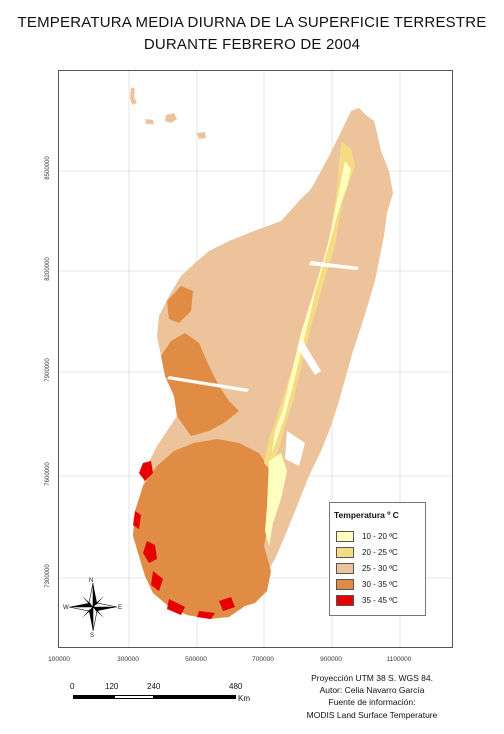 The image size is (504, 734). I want to click on y-tick-label: 7900000, so click(48, 370).